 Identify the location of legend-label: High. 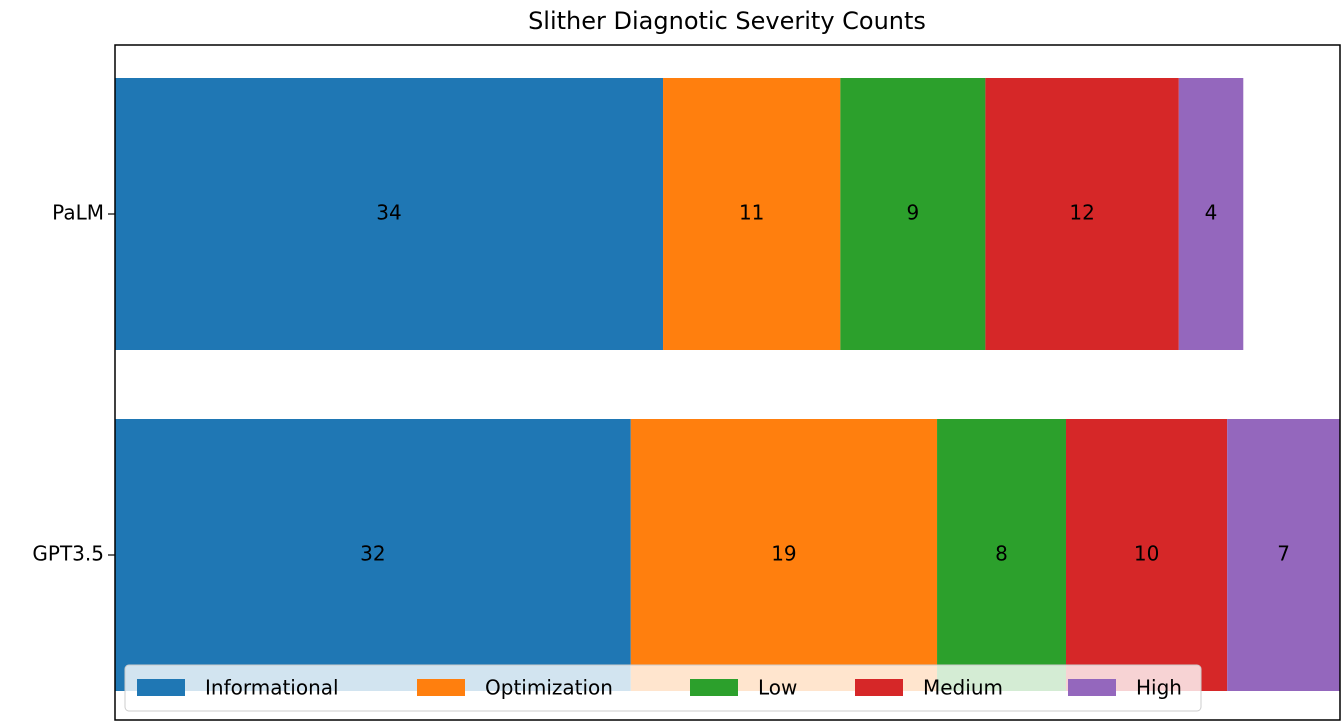
(1159, 688).